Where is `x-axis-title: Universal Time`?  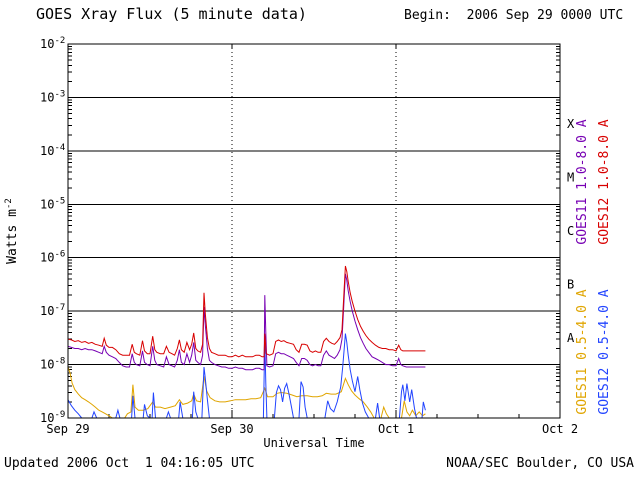 x-axis-title: Universal Time is located at coordinates (313, 443).